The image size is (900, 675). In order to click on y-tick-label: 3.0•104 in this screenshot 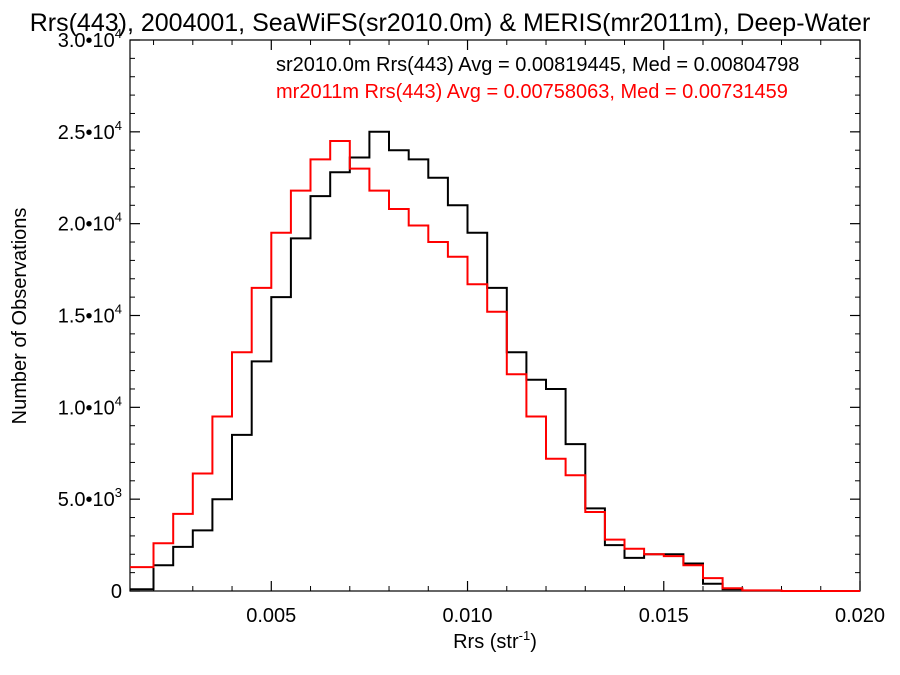, I will do `click(90, 39)`.